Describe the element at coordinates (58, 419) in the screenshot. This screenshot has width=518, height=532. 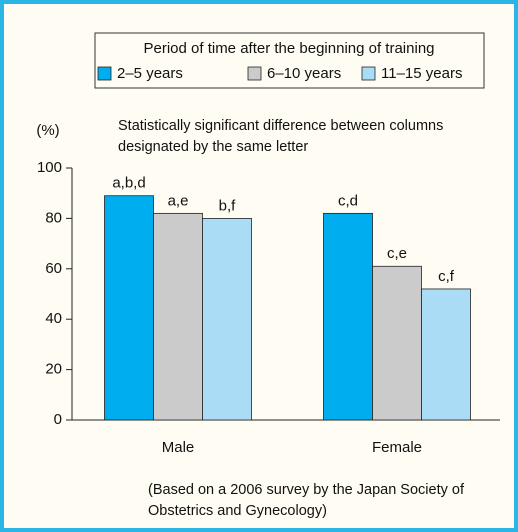
I see `y-tick-label: 0` at that location.